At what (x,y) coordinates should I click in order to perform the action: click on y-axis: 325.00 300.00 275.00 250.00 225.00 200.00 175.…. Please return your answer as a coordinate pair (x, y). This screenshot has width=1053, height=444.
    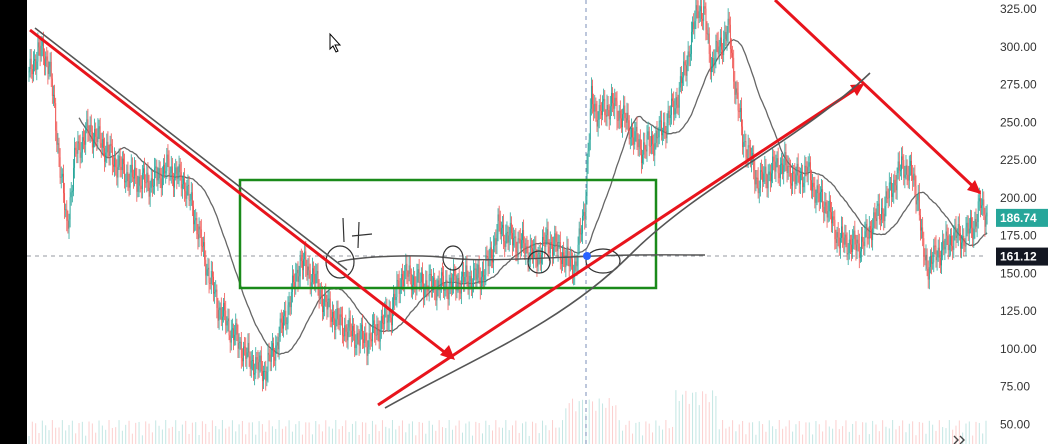
    Looking at the image, I should click on (1018, 216).